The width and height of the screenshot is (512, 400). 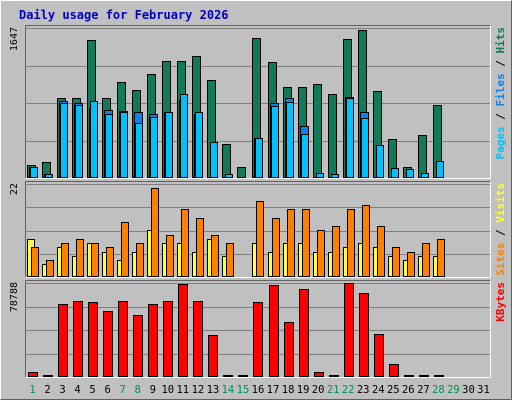 I want to click on x-tick-label-day-2: 2, so click(x=47, y=390).